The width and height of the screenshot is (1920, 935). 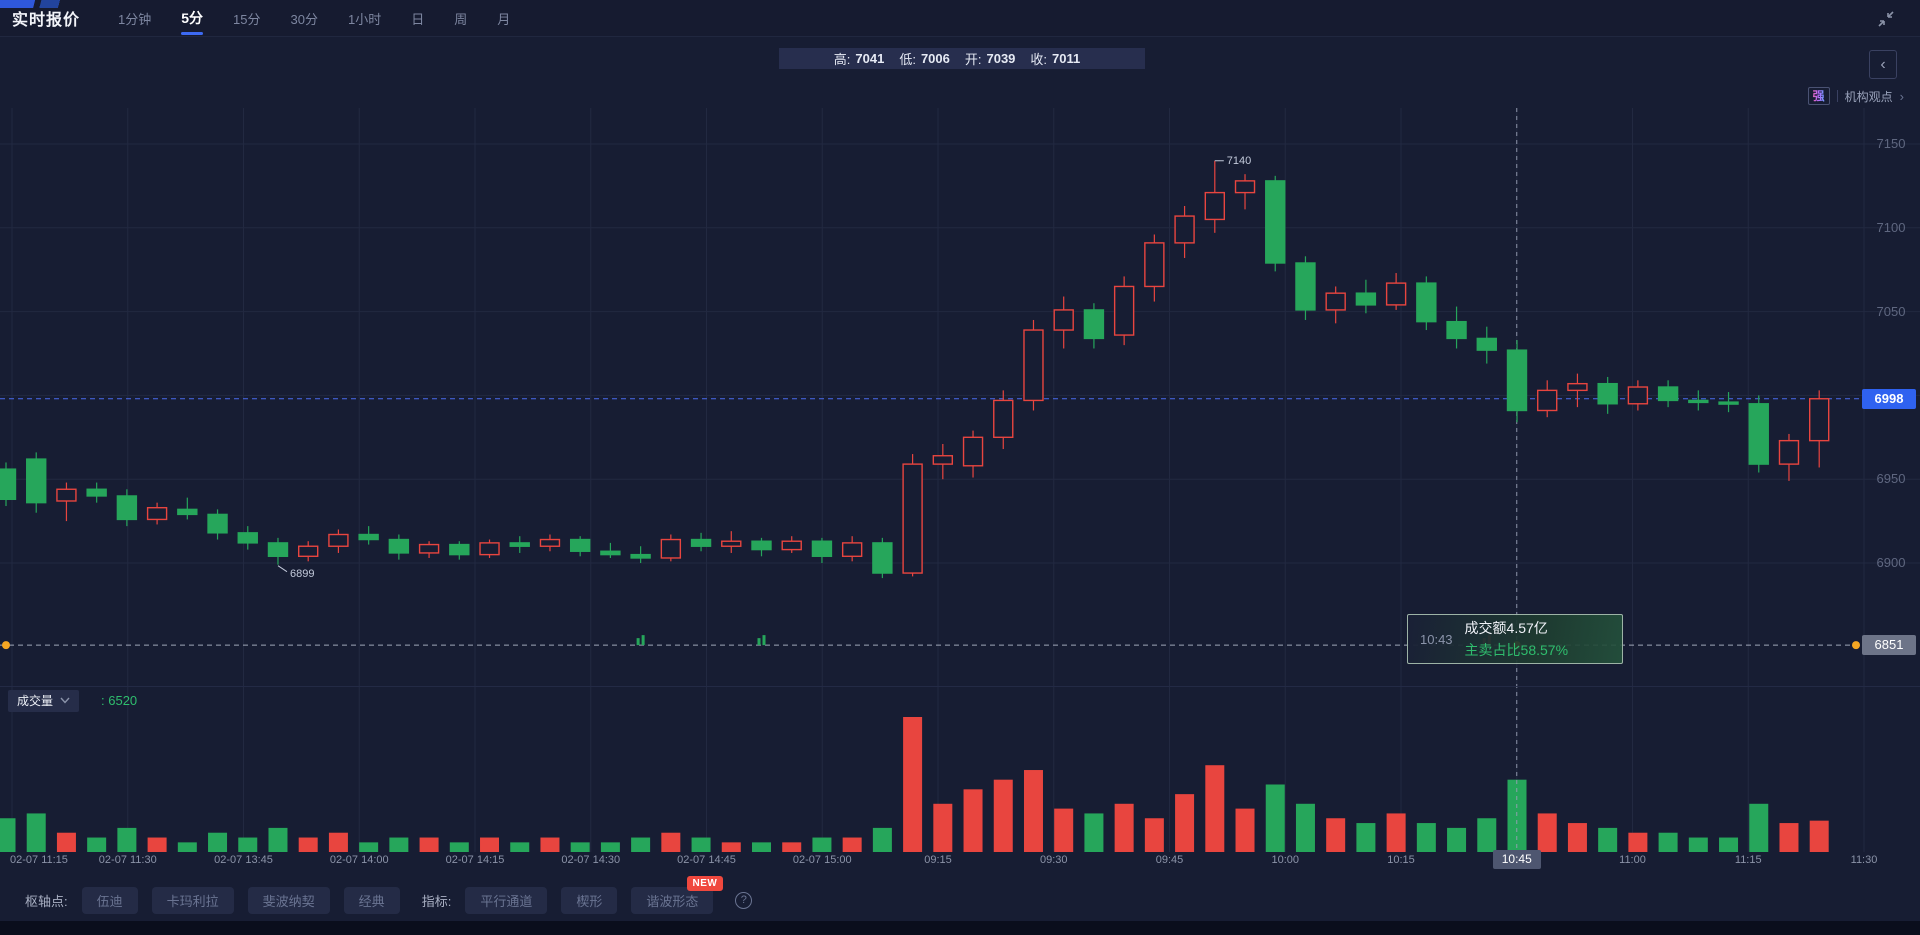 What do you see at coordinates (1436, 639) in the screenshot?
I see `crosshair-tooltip-time: 10:43` at bounding box center [1436, 639].